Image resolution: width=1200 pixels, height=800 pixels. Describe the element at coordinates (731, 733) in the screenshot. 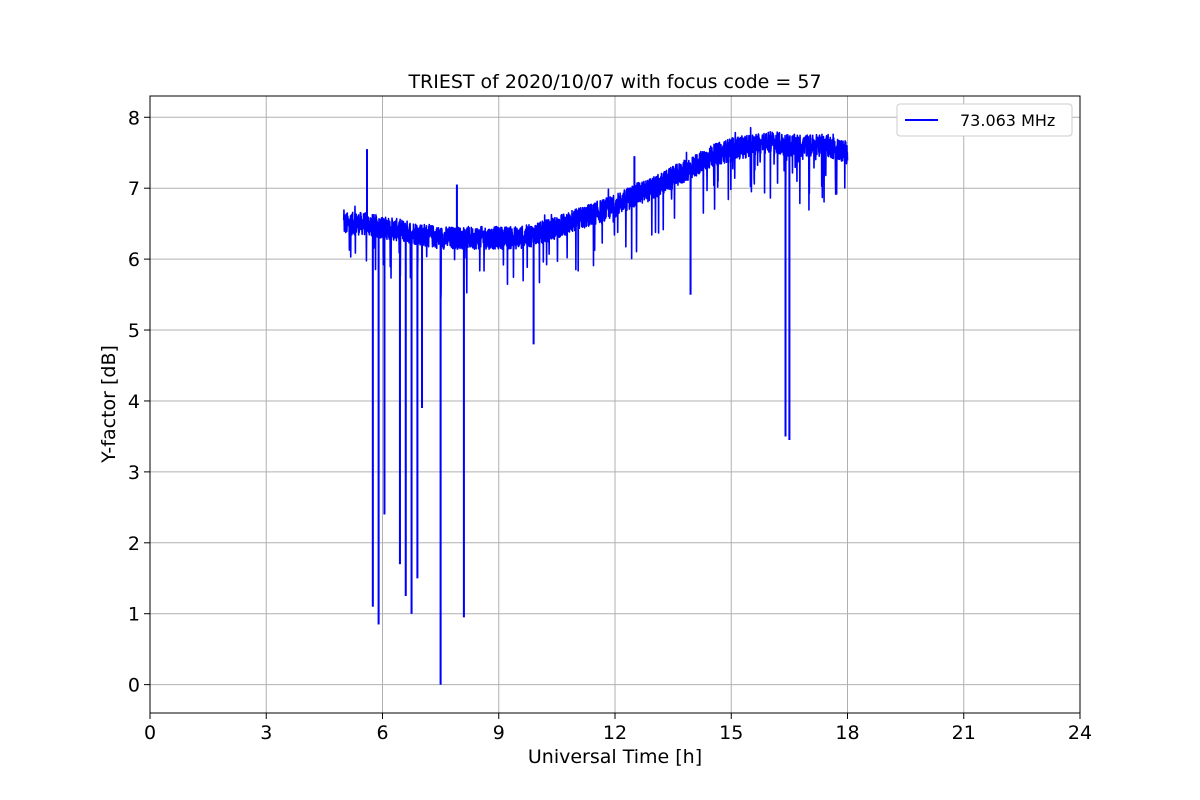

I see `x-tick-label: 15` at that location.